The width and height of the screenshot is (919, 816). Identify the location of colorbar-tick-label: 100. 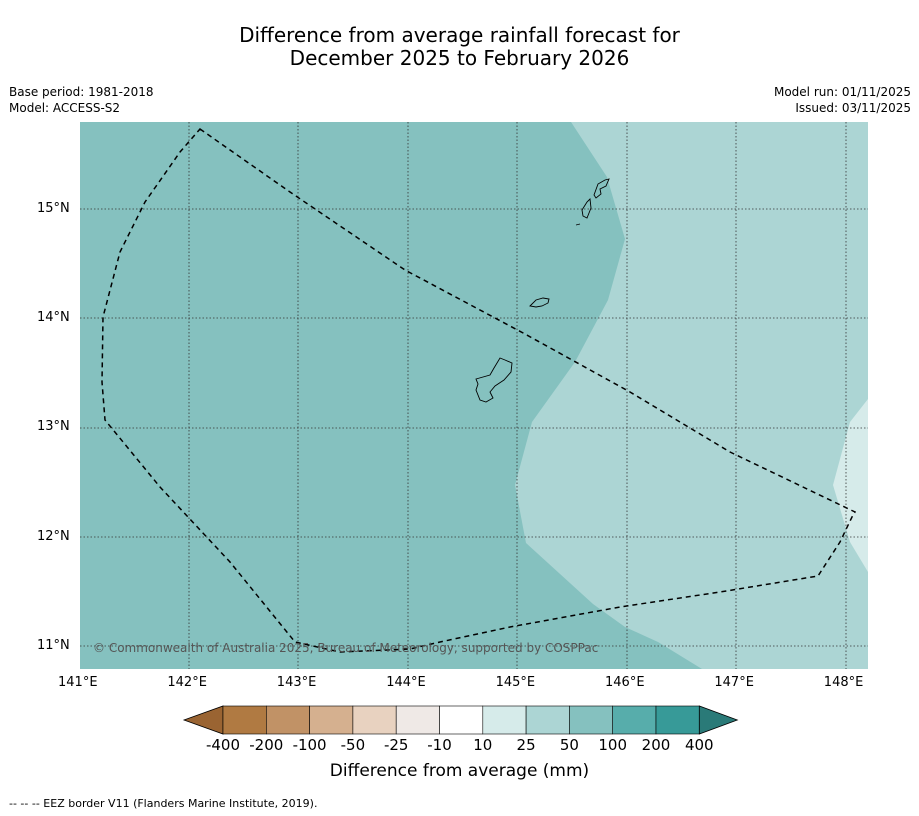
(612, 745).